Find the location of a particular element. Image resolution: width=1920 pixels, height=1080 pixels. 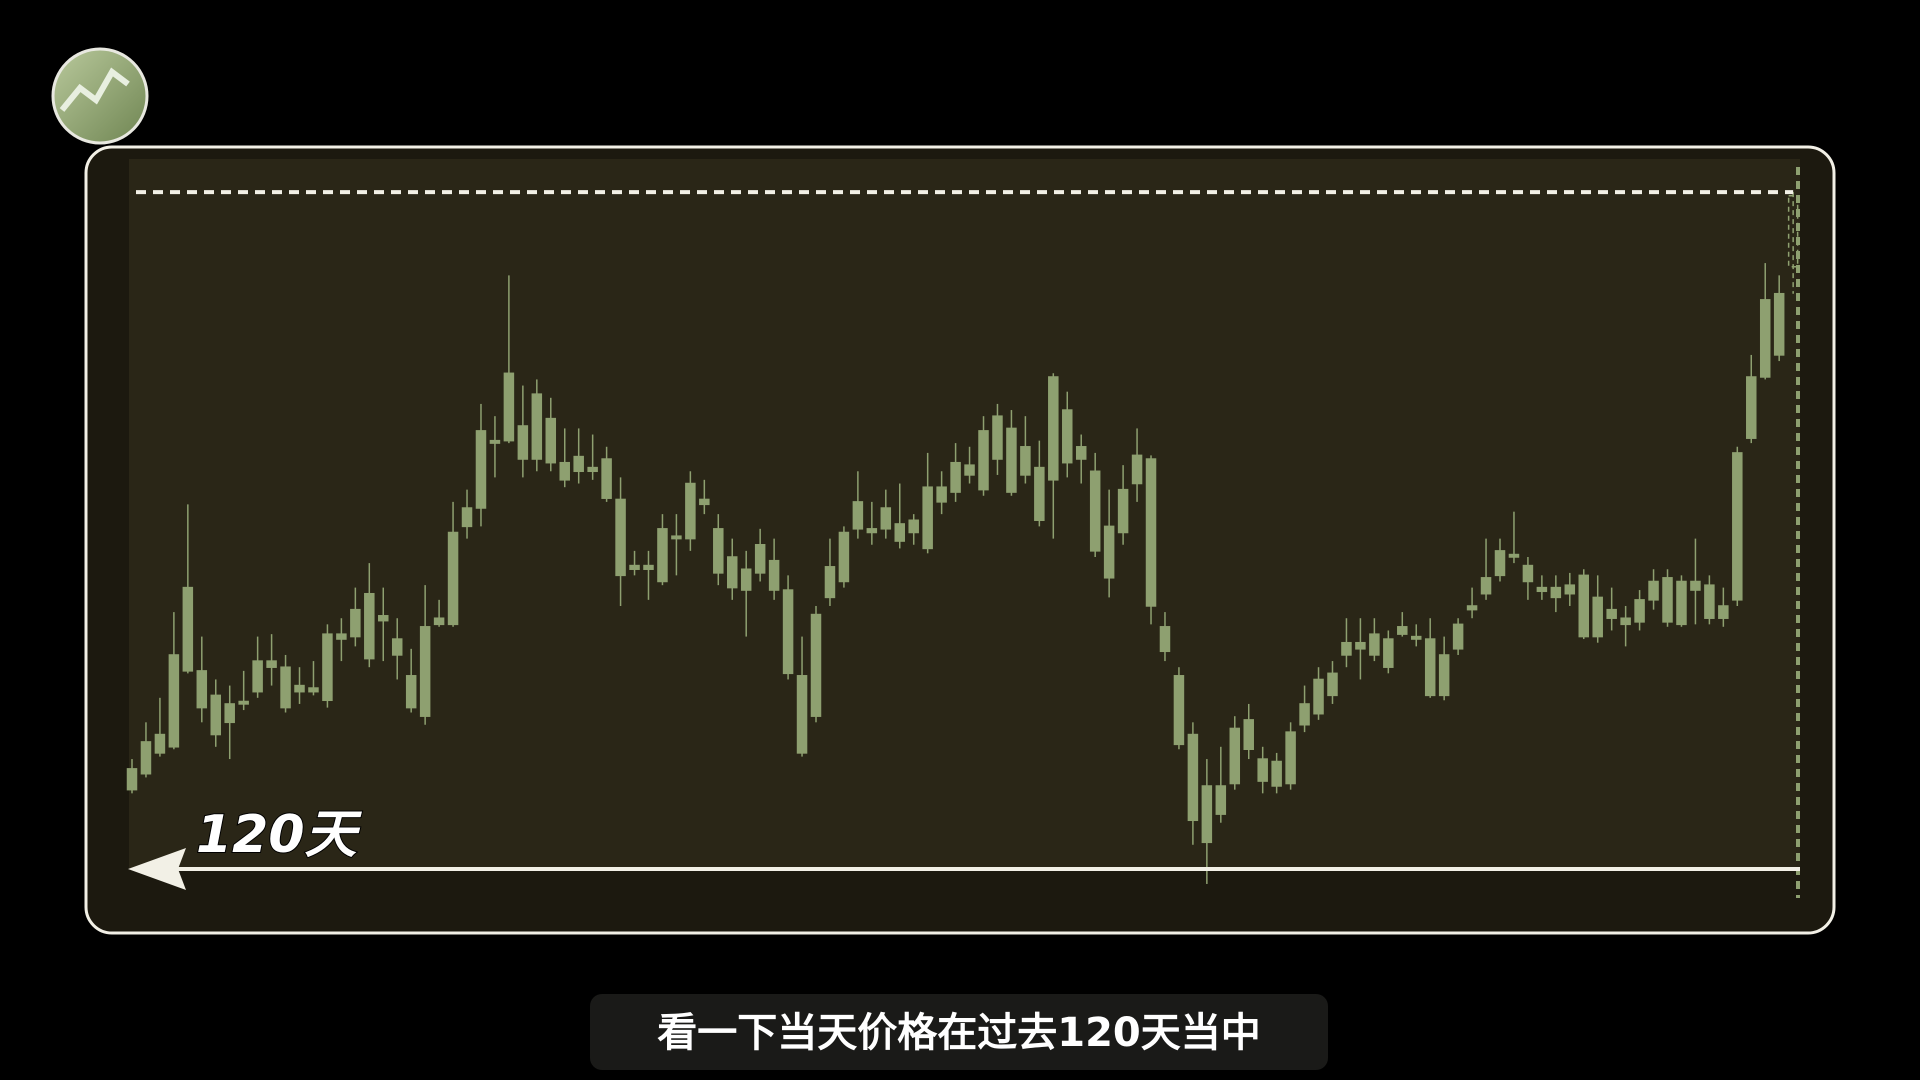

subtitle-box is located at coordinates (959, 1032).